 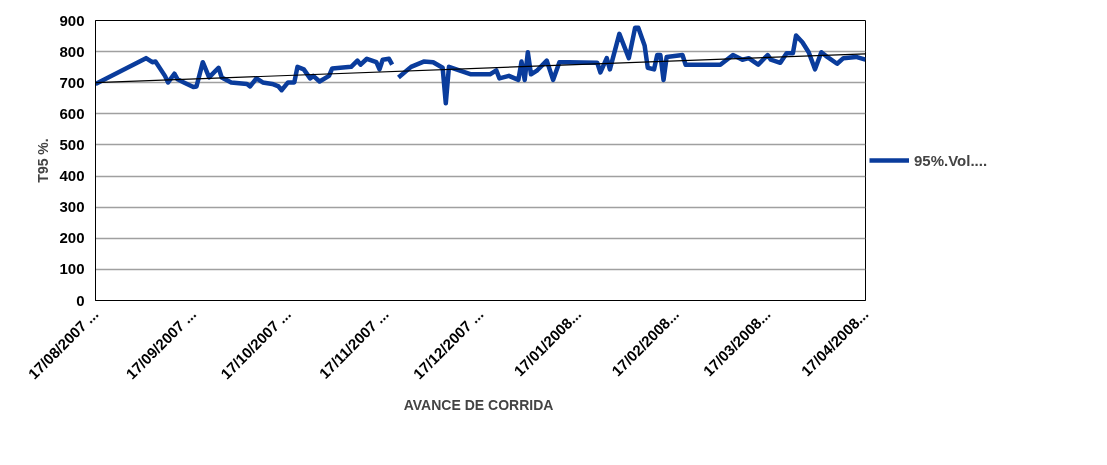 What do you see at coordinates (80, 300) in the screenshot?
I see `y-tick-label: 0` at bounding box center [80, 300].